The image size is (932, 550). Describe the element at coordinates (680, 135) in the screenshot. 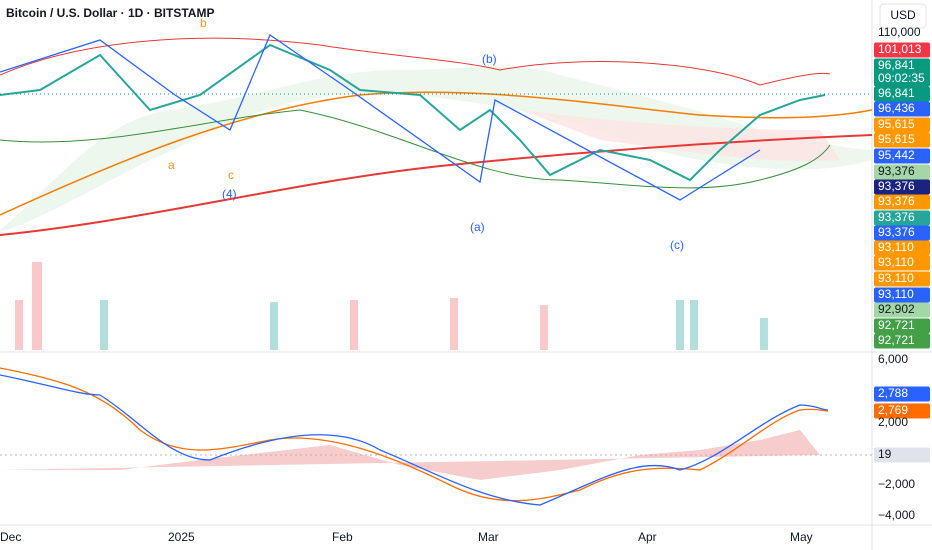

I see `cloud-red` at that location.